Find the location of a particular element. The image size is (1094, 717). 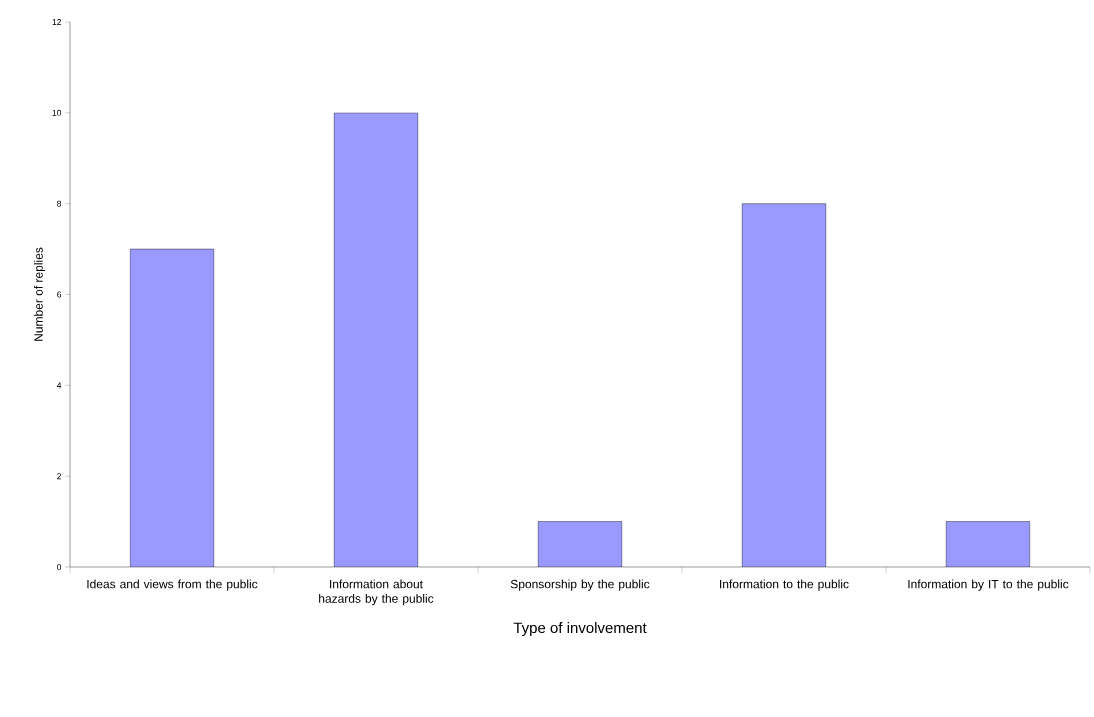

y-tick-label: 4 is located at coordinates (59, 385).